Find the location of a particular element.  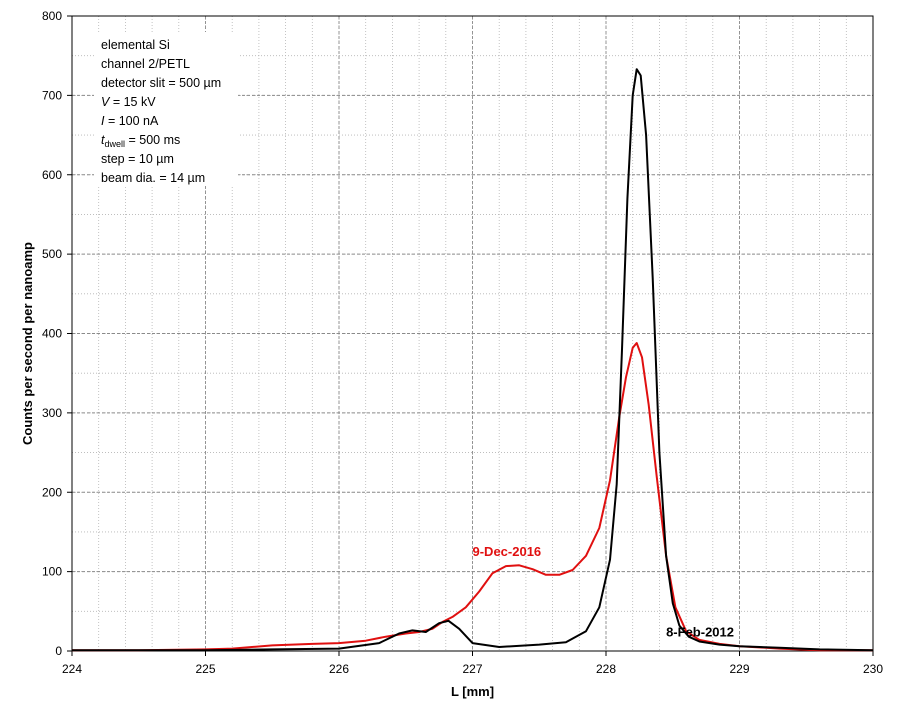

y-axis-ticks: 0 100 200 300 400 500 600 700 800 is located at coordinates (57, 333).